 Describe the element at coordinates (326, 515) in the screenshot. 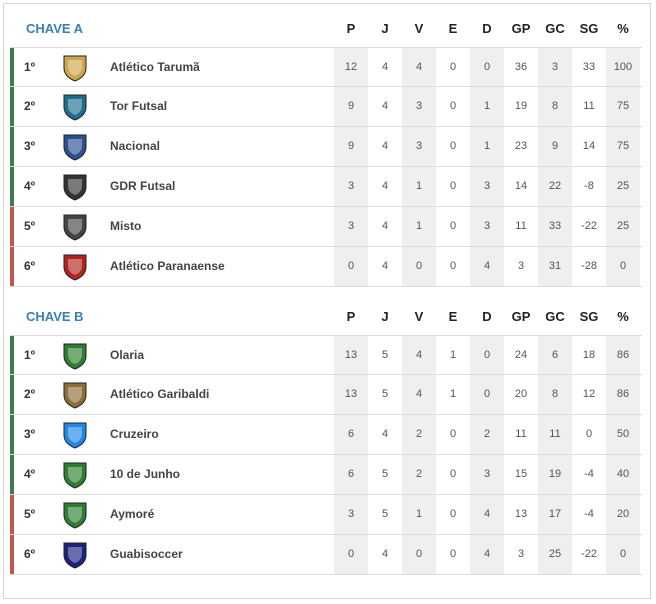

I see `standings-row: 5º Aymoré 3 5 1 0 4 13 17 -4 20` at that location.